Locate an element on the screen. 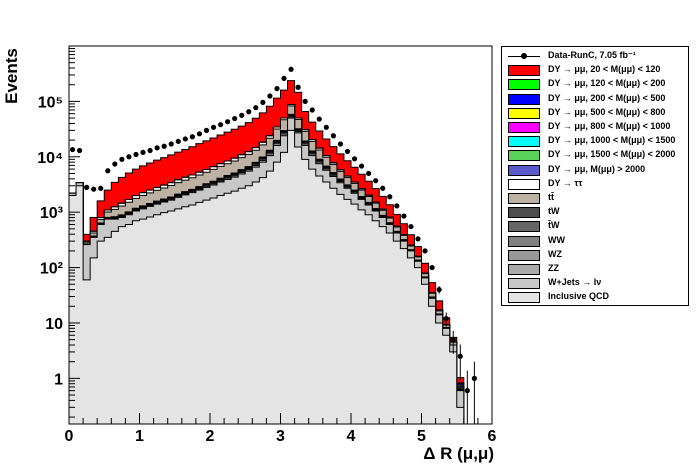  legend-label: DY → μμ, 120 < M(μμ) < 200 is located at coordinates (607, 83).